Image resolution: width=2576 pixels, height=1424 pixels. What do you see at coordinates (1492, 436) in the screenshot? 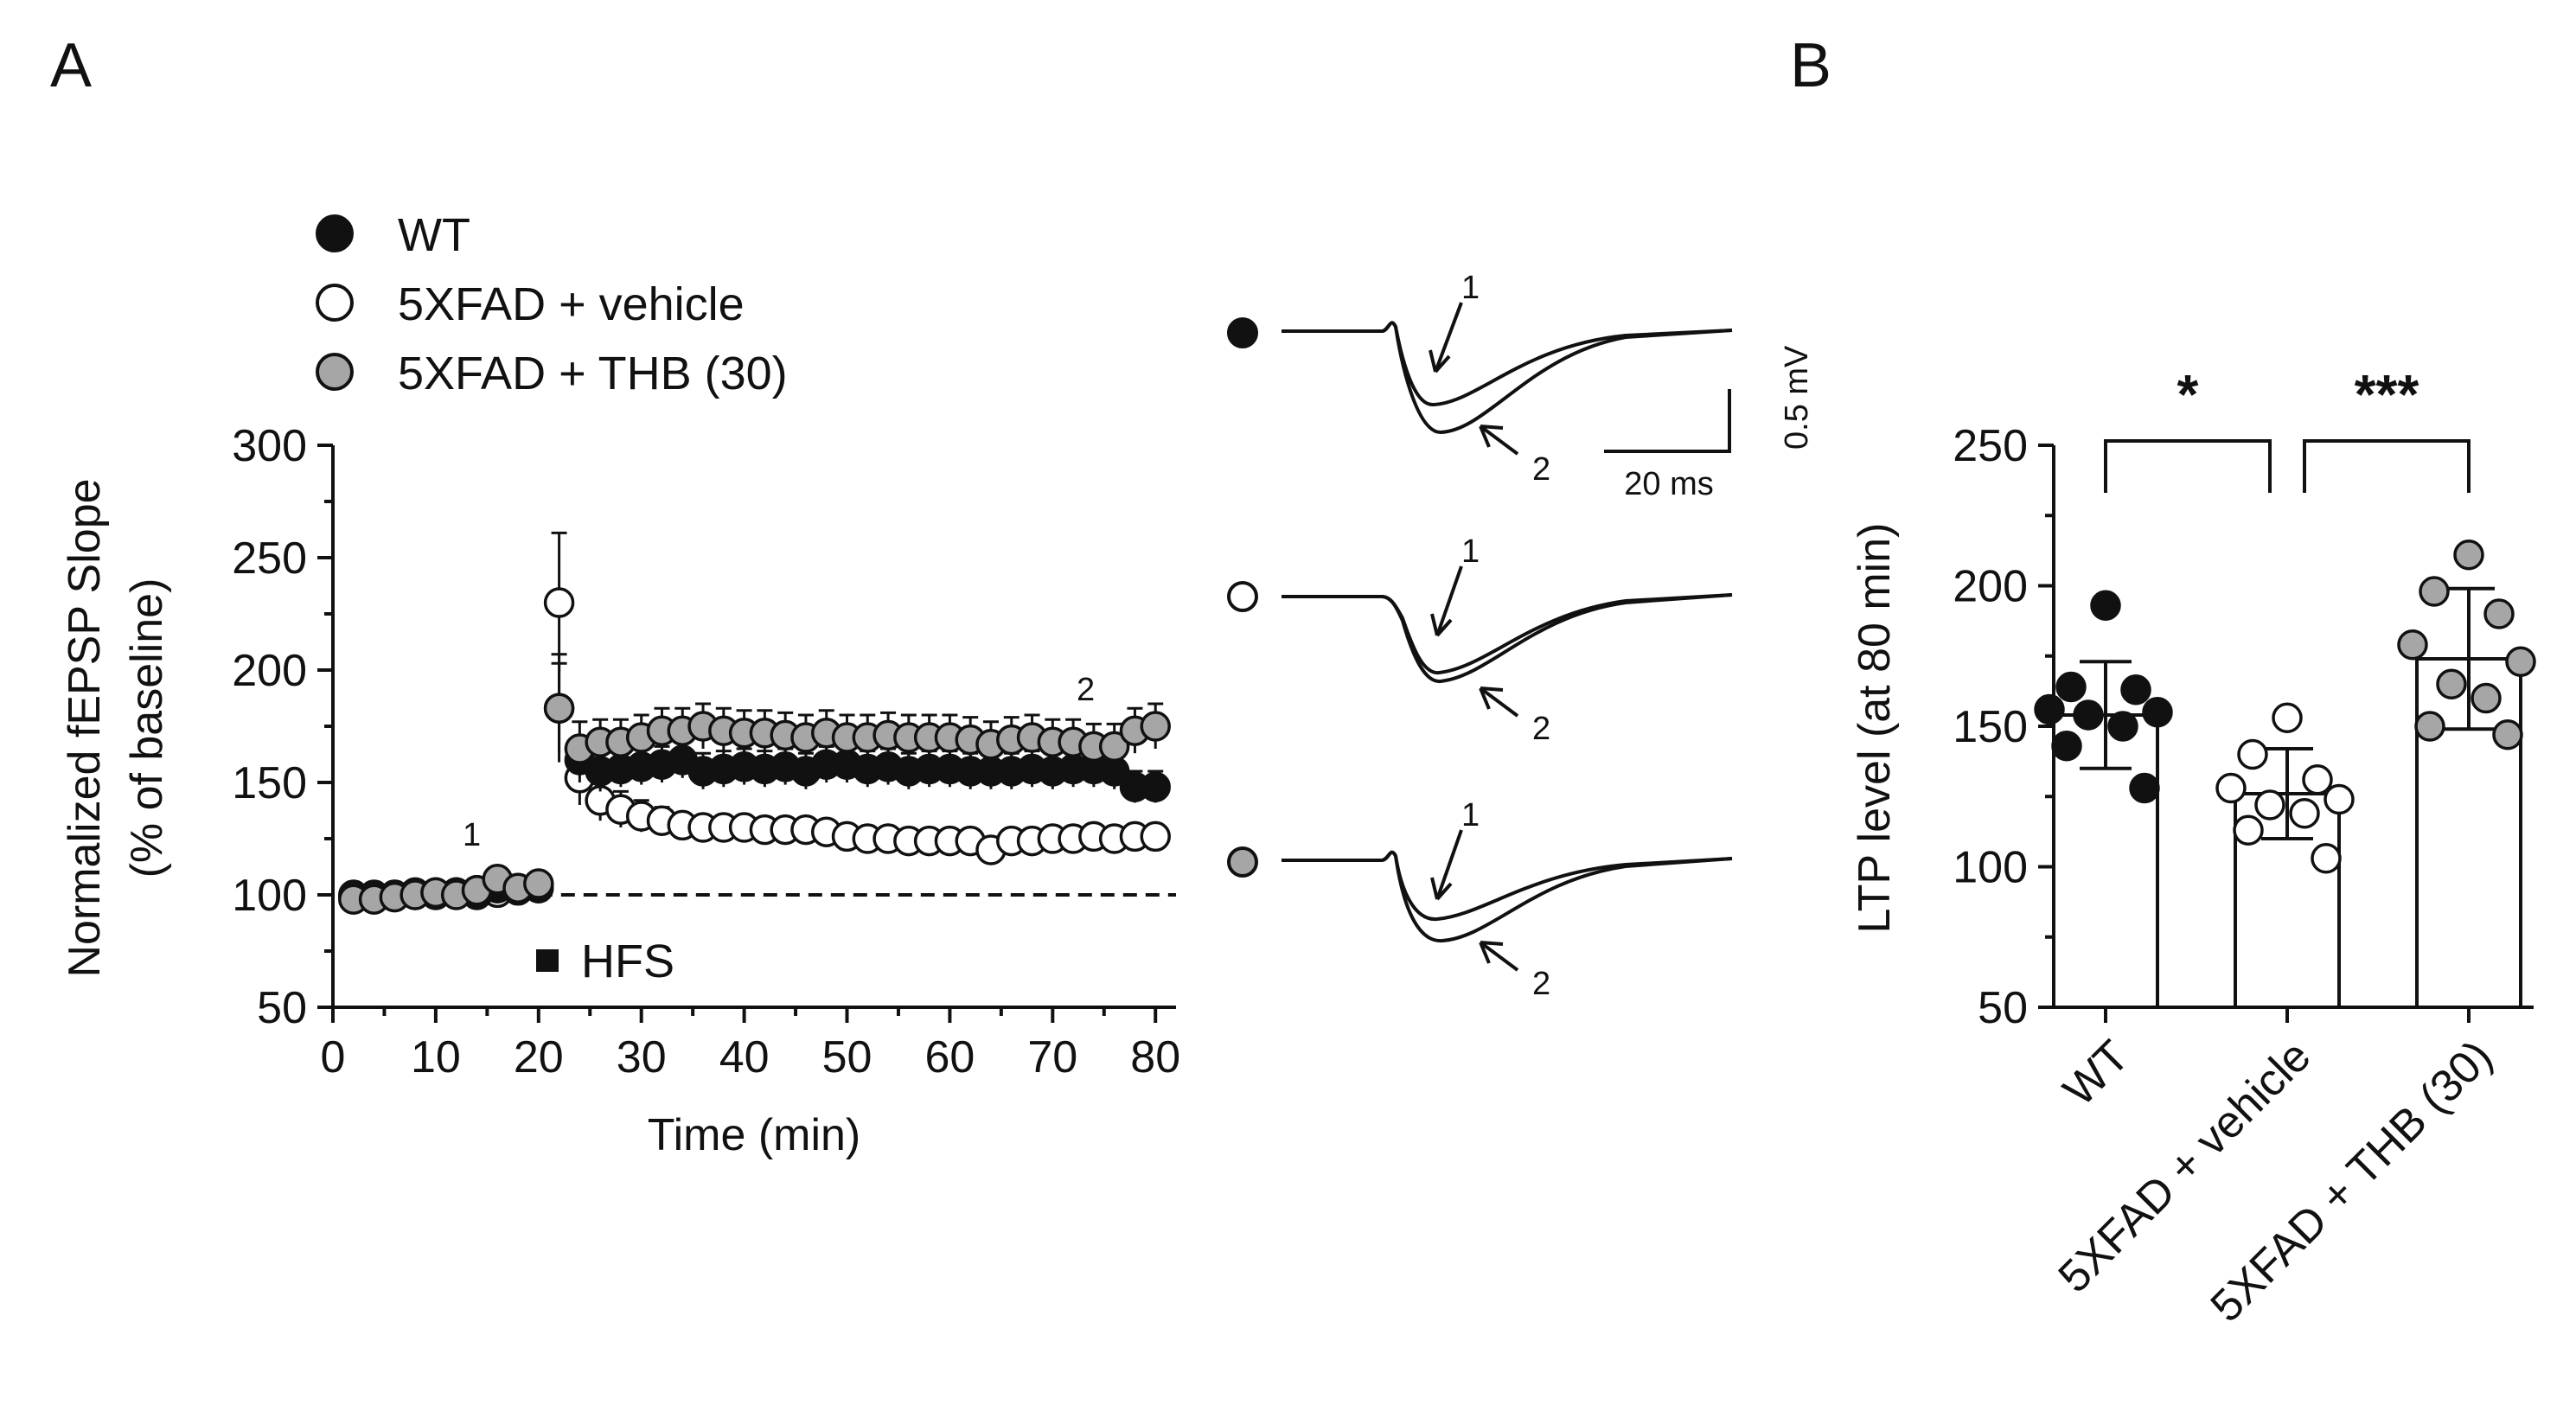
I see `trace-wt-arrow-2-head` at bounding box center [1492, 436].